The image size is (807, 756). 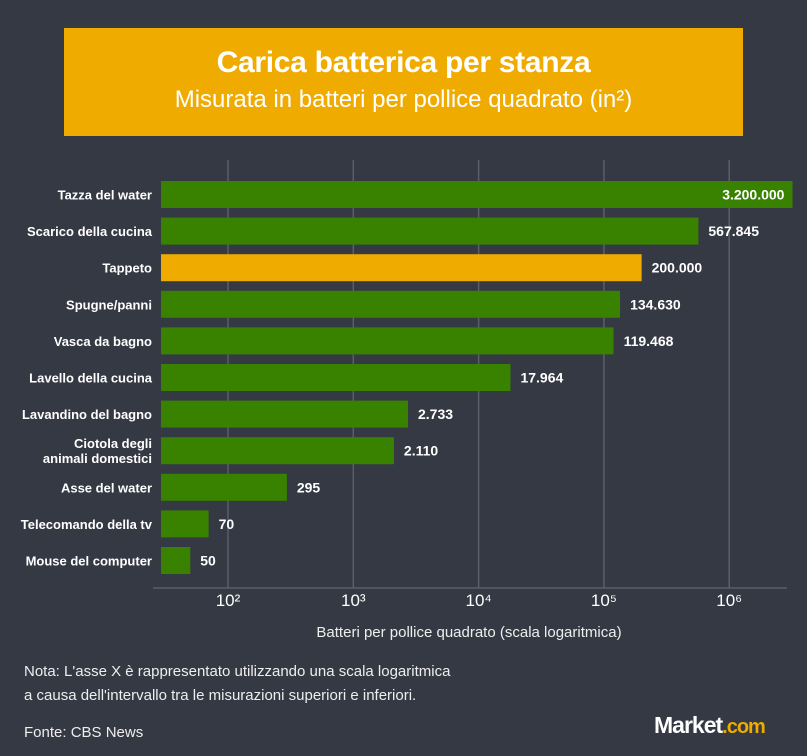 What do you see at coordinates (753, 195) in the screenshot?
I see `value-label: 3.200.000` at bounding box center [753, 195].